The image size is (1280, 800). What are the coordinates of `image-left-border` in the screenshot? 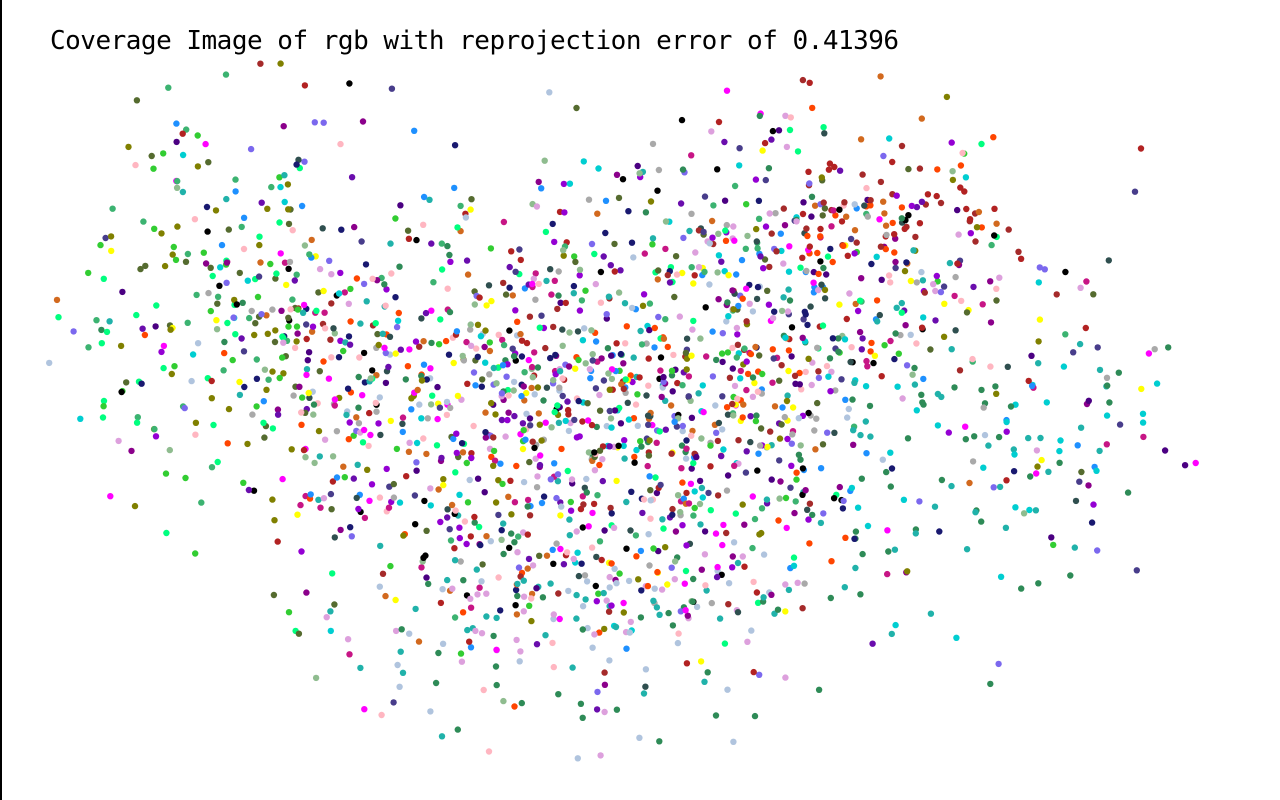 It's located at (1, 400).